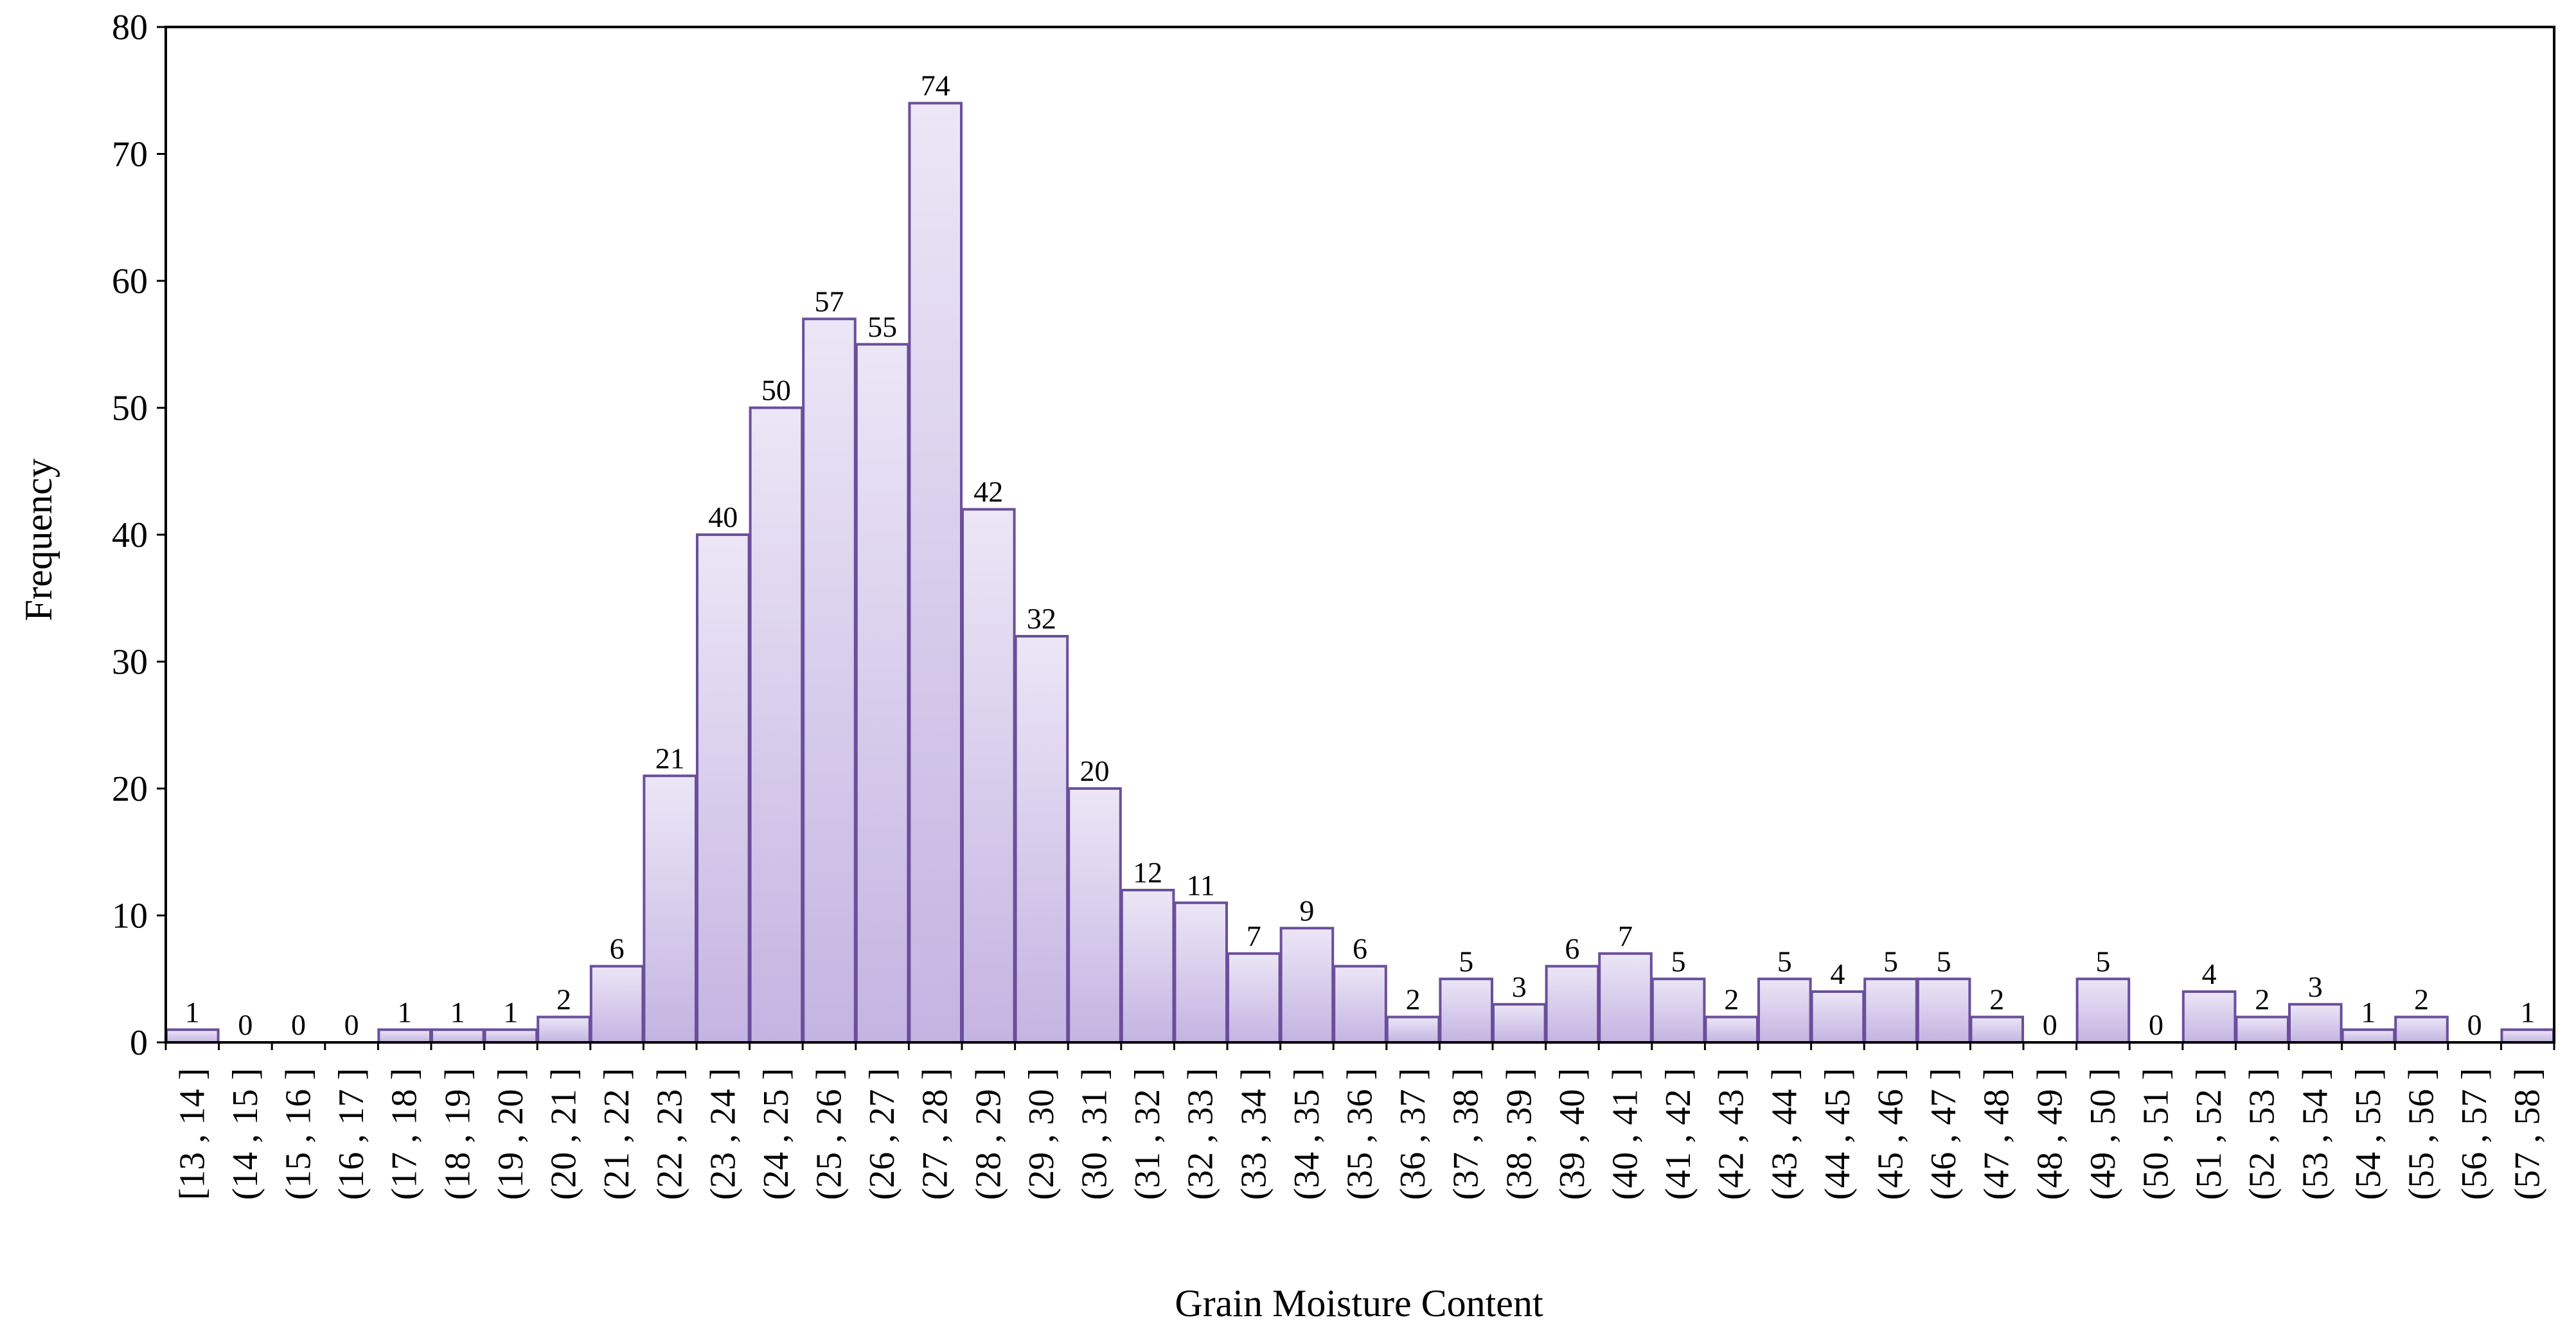 This screenshot has width=2576, height=1338. I want to click on x-tick-label: (24 , 25 ], so click(776, 1134).